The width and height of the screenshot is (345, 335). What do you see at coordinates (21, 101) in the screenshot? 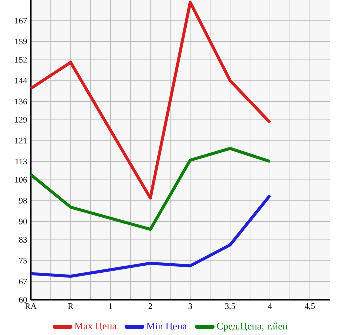
I see `y-tick-label: 136` at bounding box center [21, 101].